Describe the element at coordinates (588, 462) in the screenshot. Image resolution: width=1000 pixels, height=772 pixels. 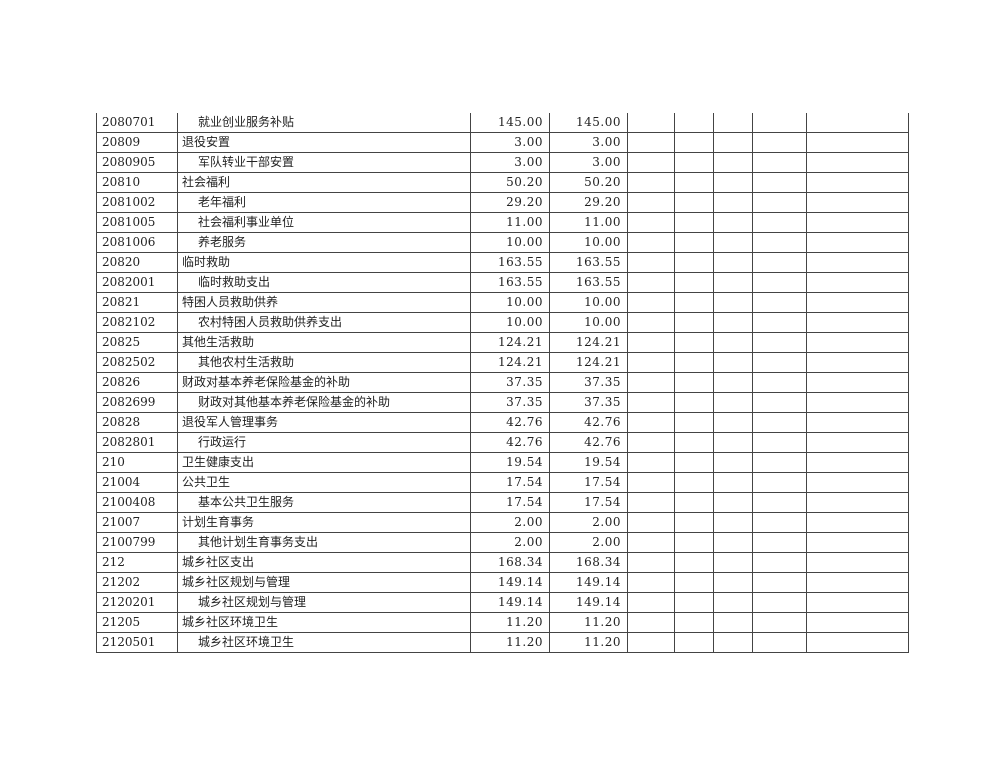
I see `amount-basic-cell: 19.54` at that location.